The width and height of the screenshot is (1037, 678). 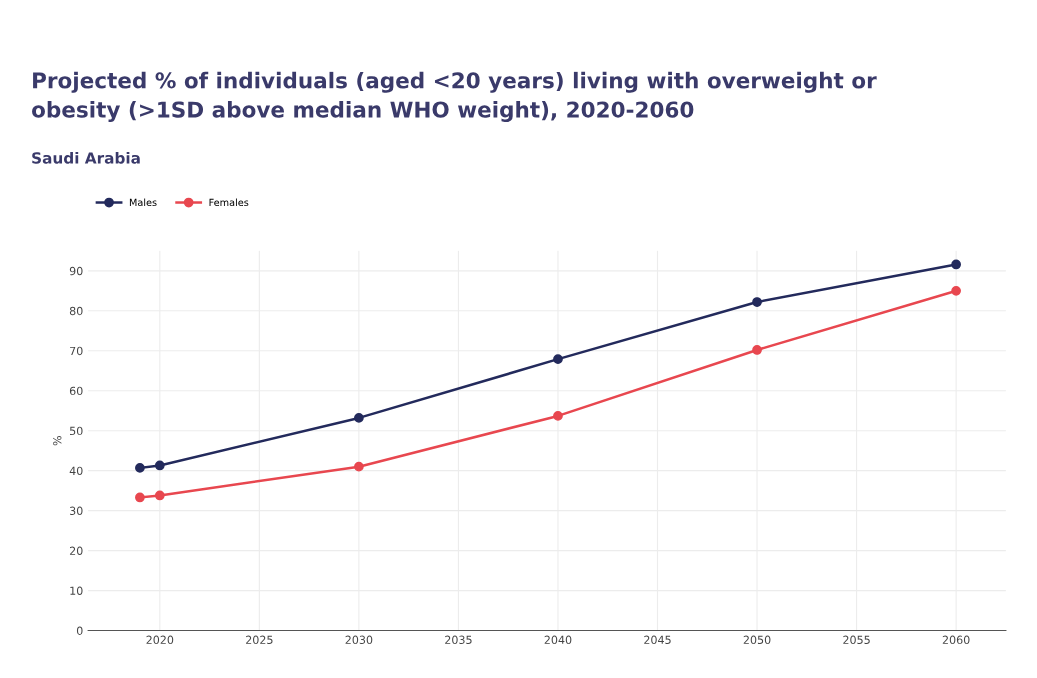 I want to click on y-tick-label: 70, so click(x=76, y=351).